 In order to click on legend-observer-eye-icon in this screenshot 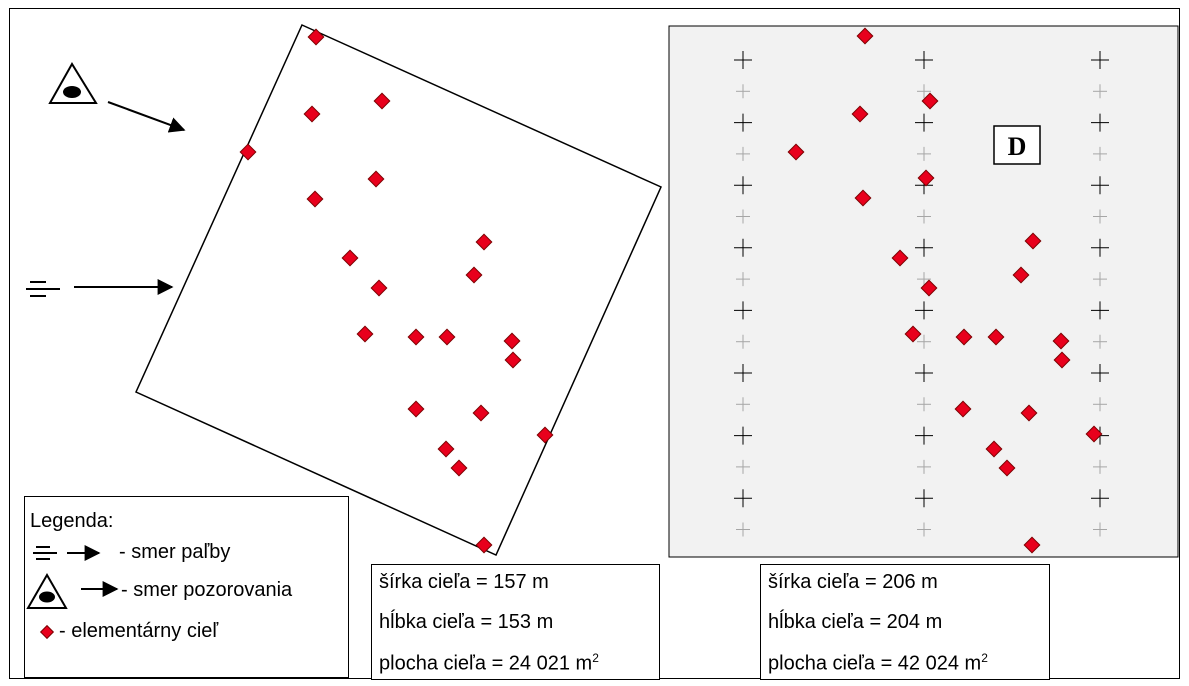, I will do `click(47, 590)`.